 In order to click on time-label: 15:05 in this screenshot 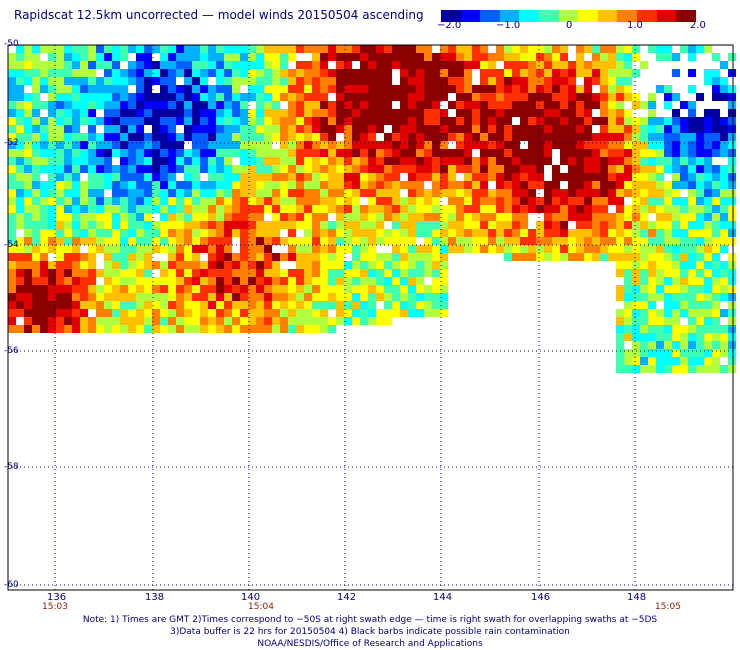, I will do `click(668, 607)`.